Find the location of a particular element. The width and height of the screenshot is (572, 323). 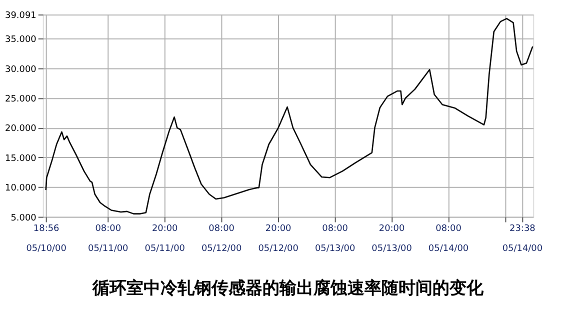

x-tick-label: 20:00 05/13/00 is located at coordinates (392, 239).